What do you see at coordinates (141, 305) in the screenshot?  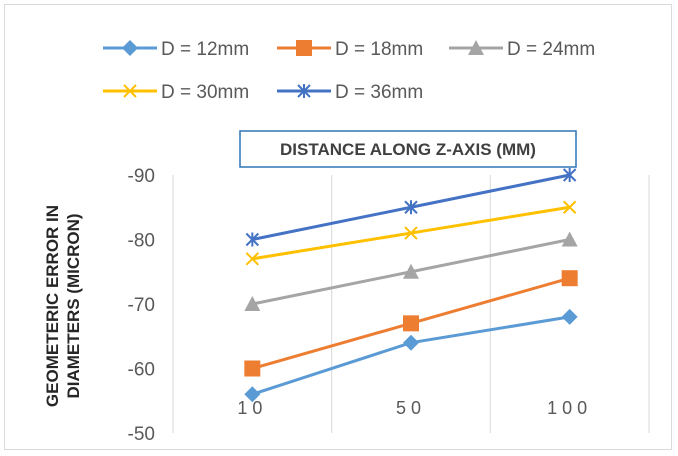 I see `y-tick-label: -70` at bounding box center [141, 305].